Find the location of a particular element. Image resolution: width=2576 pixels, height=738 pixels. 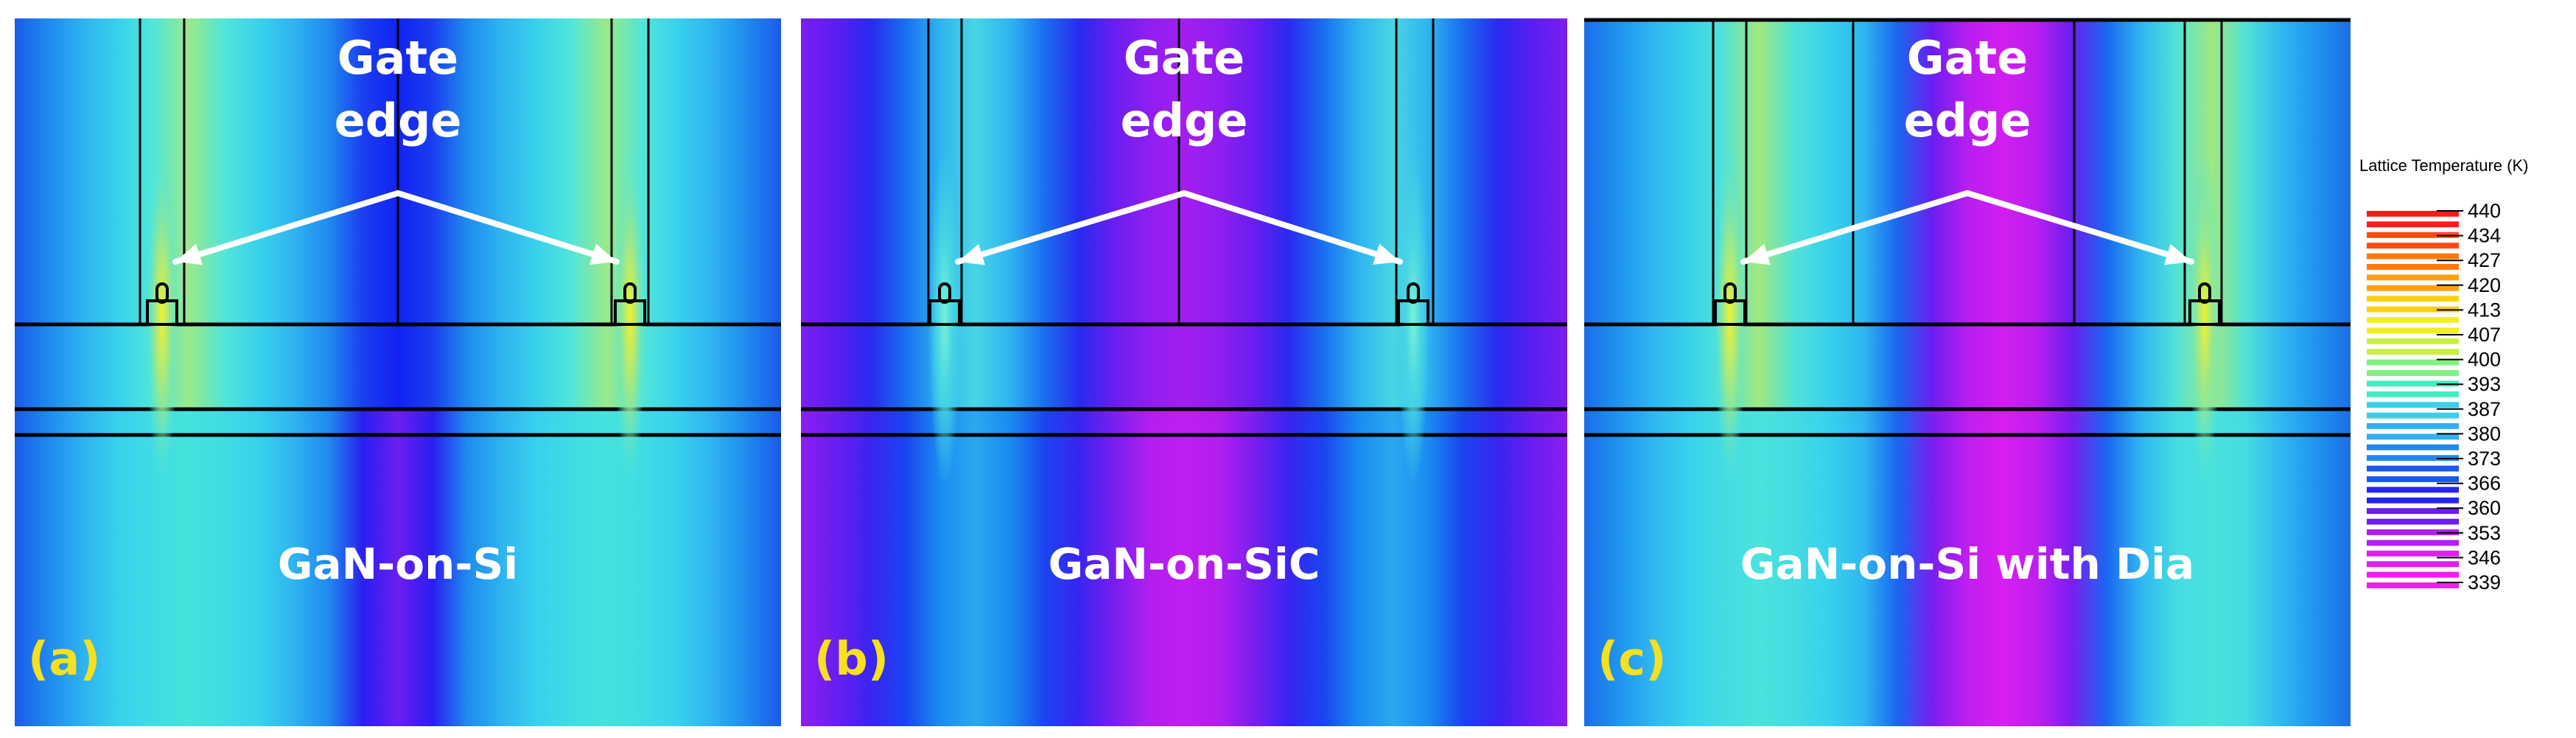

panel-c-callout-arrows is located at coordinates (1967, 227).